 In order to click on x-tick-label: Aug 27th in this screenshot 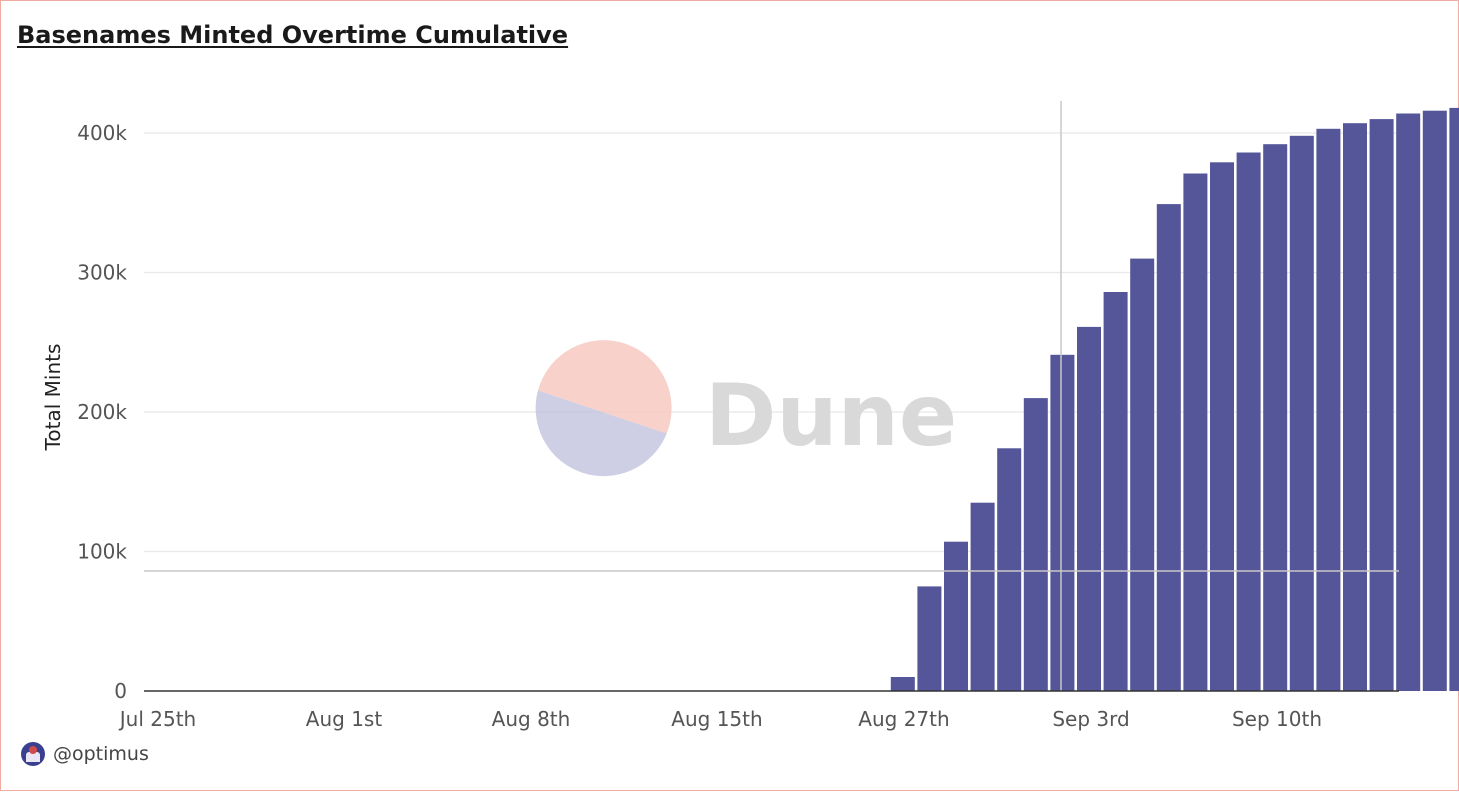, I will do `click(903, 719)`.